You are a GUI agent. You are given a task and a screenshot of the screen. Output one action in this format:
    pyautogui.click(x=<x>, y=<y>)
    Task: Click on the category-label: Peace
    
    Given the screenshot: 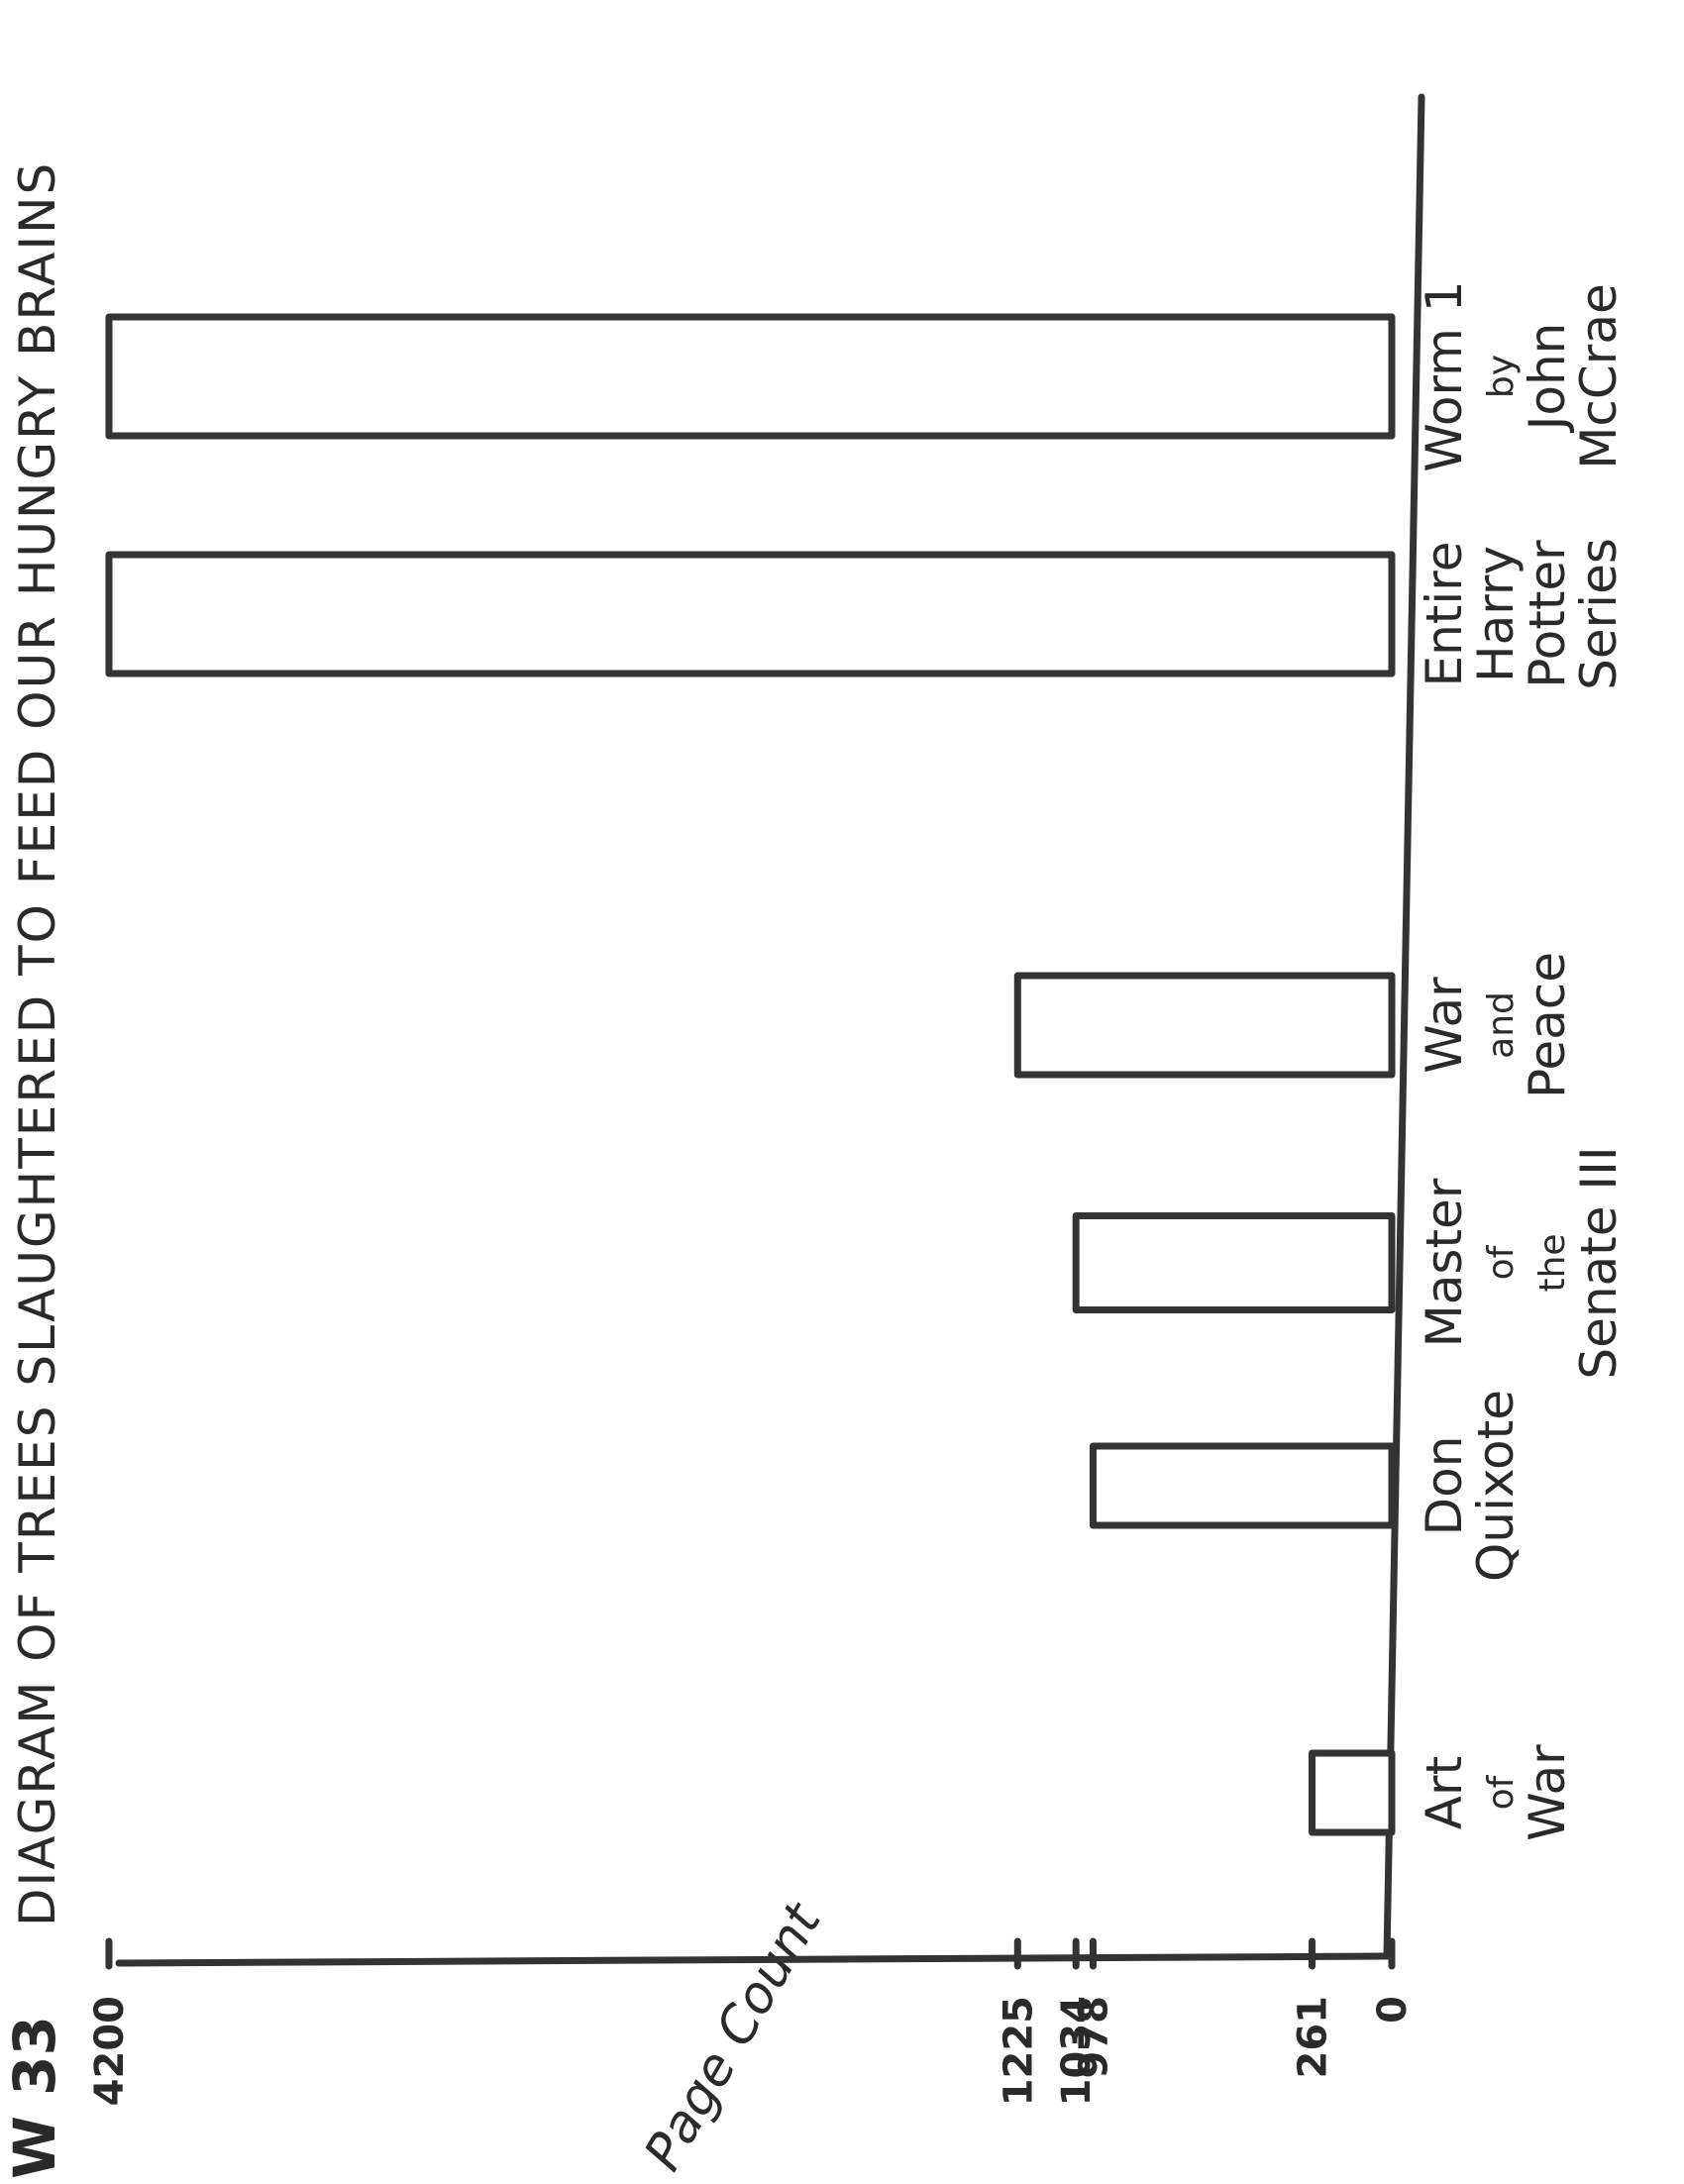 What is the action you would take?
    pyautogui.click(x=1547, y=1025)
    